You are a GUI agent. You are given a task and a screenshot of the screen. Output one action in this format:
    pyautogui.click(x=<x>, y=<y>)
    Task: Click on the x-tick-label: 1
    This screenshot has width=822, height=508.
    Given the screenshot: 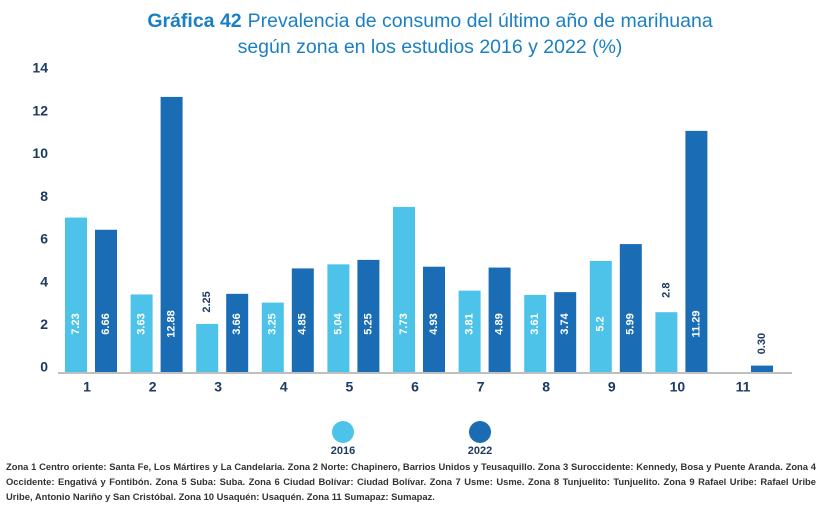 What is the action you would take?
    pyautogui.click(x=87, y=387)
    